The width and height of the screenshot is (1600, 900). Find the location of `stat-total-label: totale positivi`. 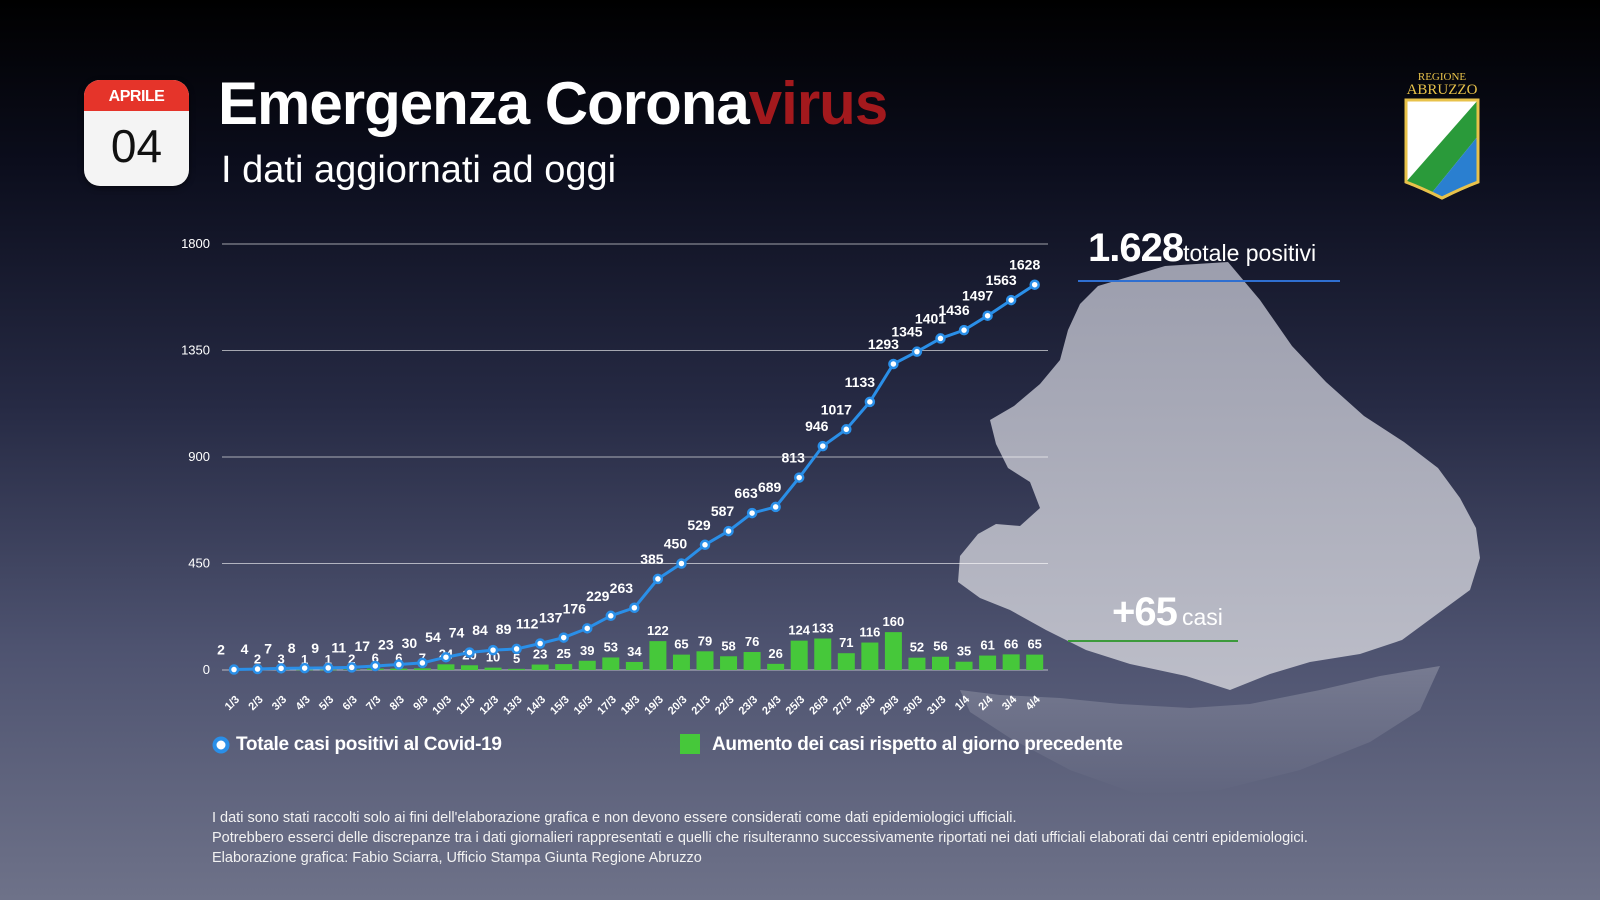

stat-total-label: totale positivi is located at coordinates (1250, 253).